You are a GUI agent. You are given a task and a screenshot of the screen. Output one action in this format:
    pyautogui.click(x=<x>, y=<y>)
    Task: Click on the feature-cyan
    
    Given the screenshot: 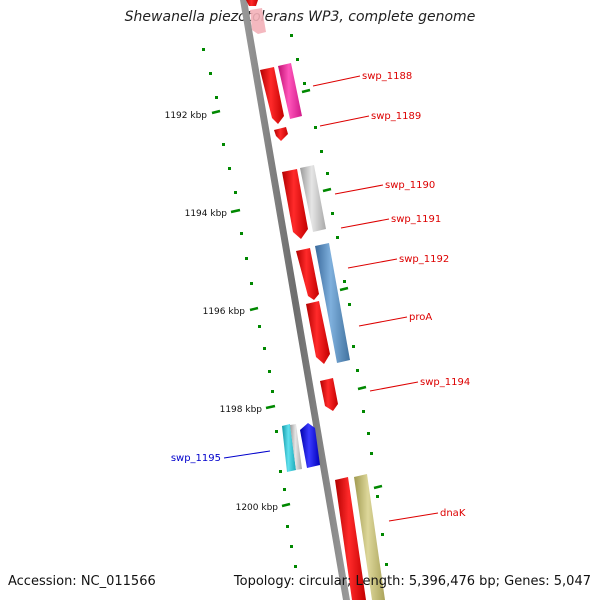 What is the action you would take?
    pyautogui.click(x=289, y=448)
    